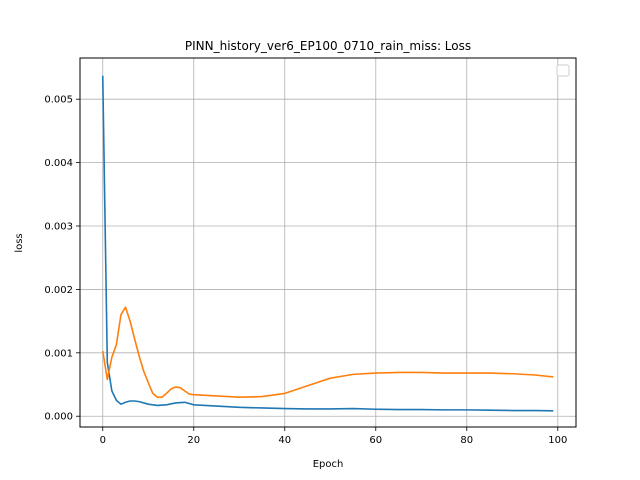 The width and height of the screenshot is (640, 480). What do you see at coordinates (62, 259) in the screenshot?
I see `y-axis-ticks: 0.000 0.001 0.002 0.003 0.004 0.005` at bounding box center [62, 259].